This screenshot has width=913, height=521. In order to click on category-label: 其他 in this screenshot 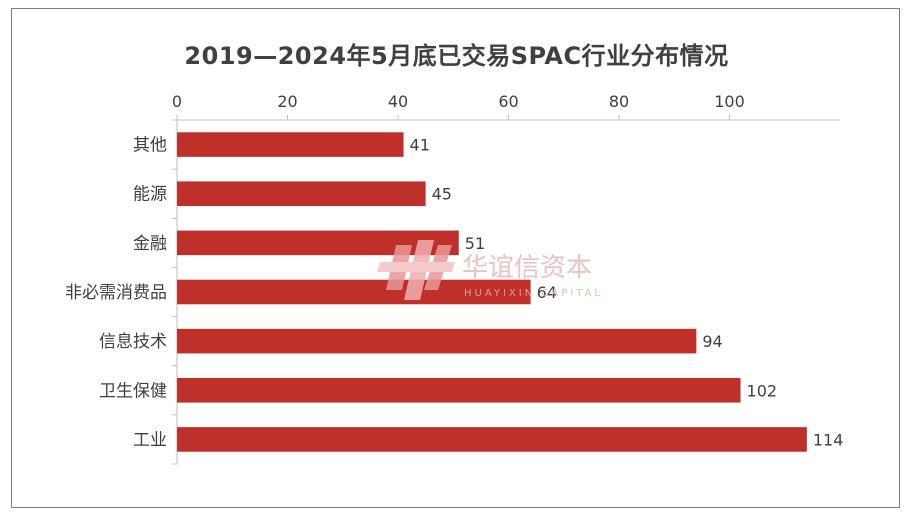, I will do `click(150, 146)`.